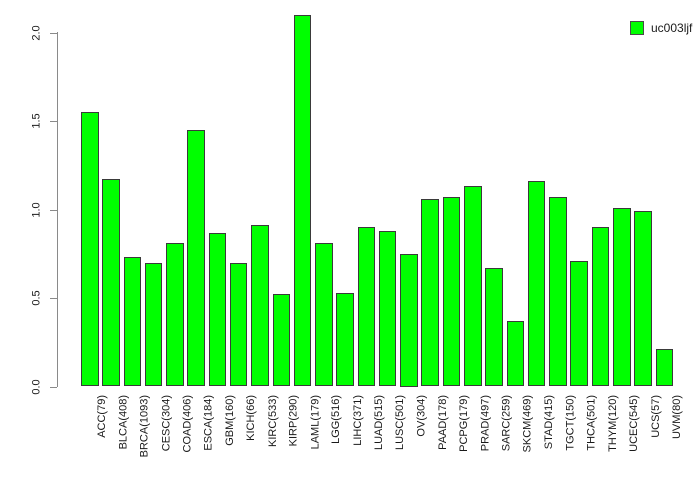 The height and width of the screenshot is (480, 700). What do you see at coordinates (36, 386) in the screenshot?
I see `y-tick-label: 0.0` at bounding box center [36, 386].